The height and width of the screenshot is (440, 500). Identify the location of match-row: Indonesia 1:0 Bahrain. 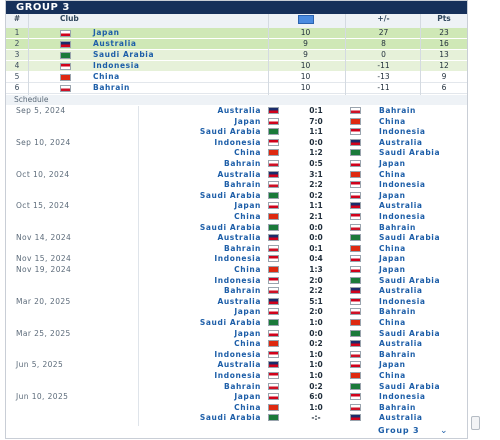
(236, 355).